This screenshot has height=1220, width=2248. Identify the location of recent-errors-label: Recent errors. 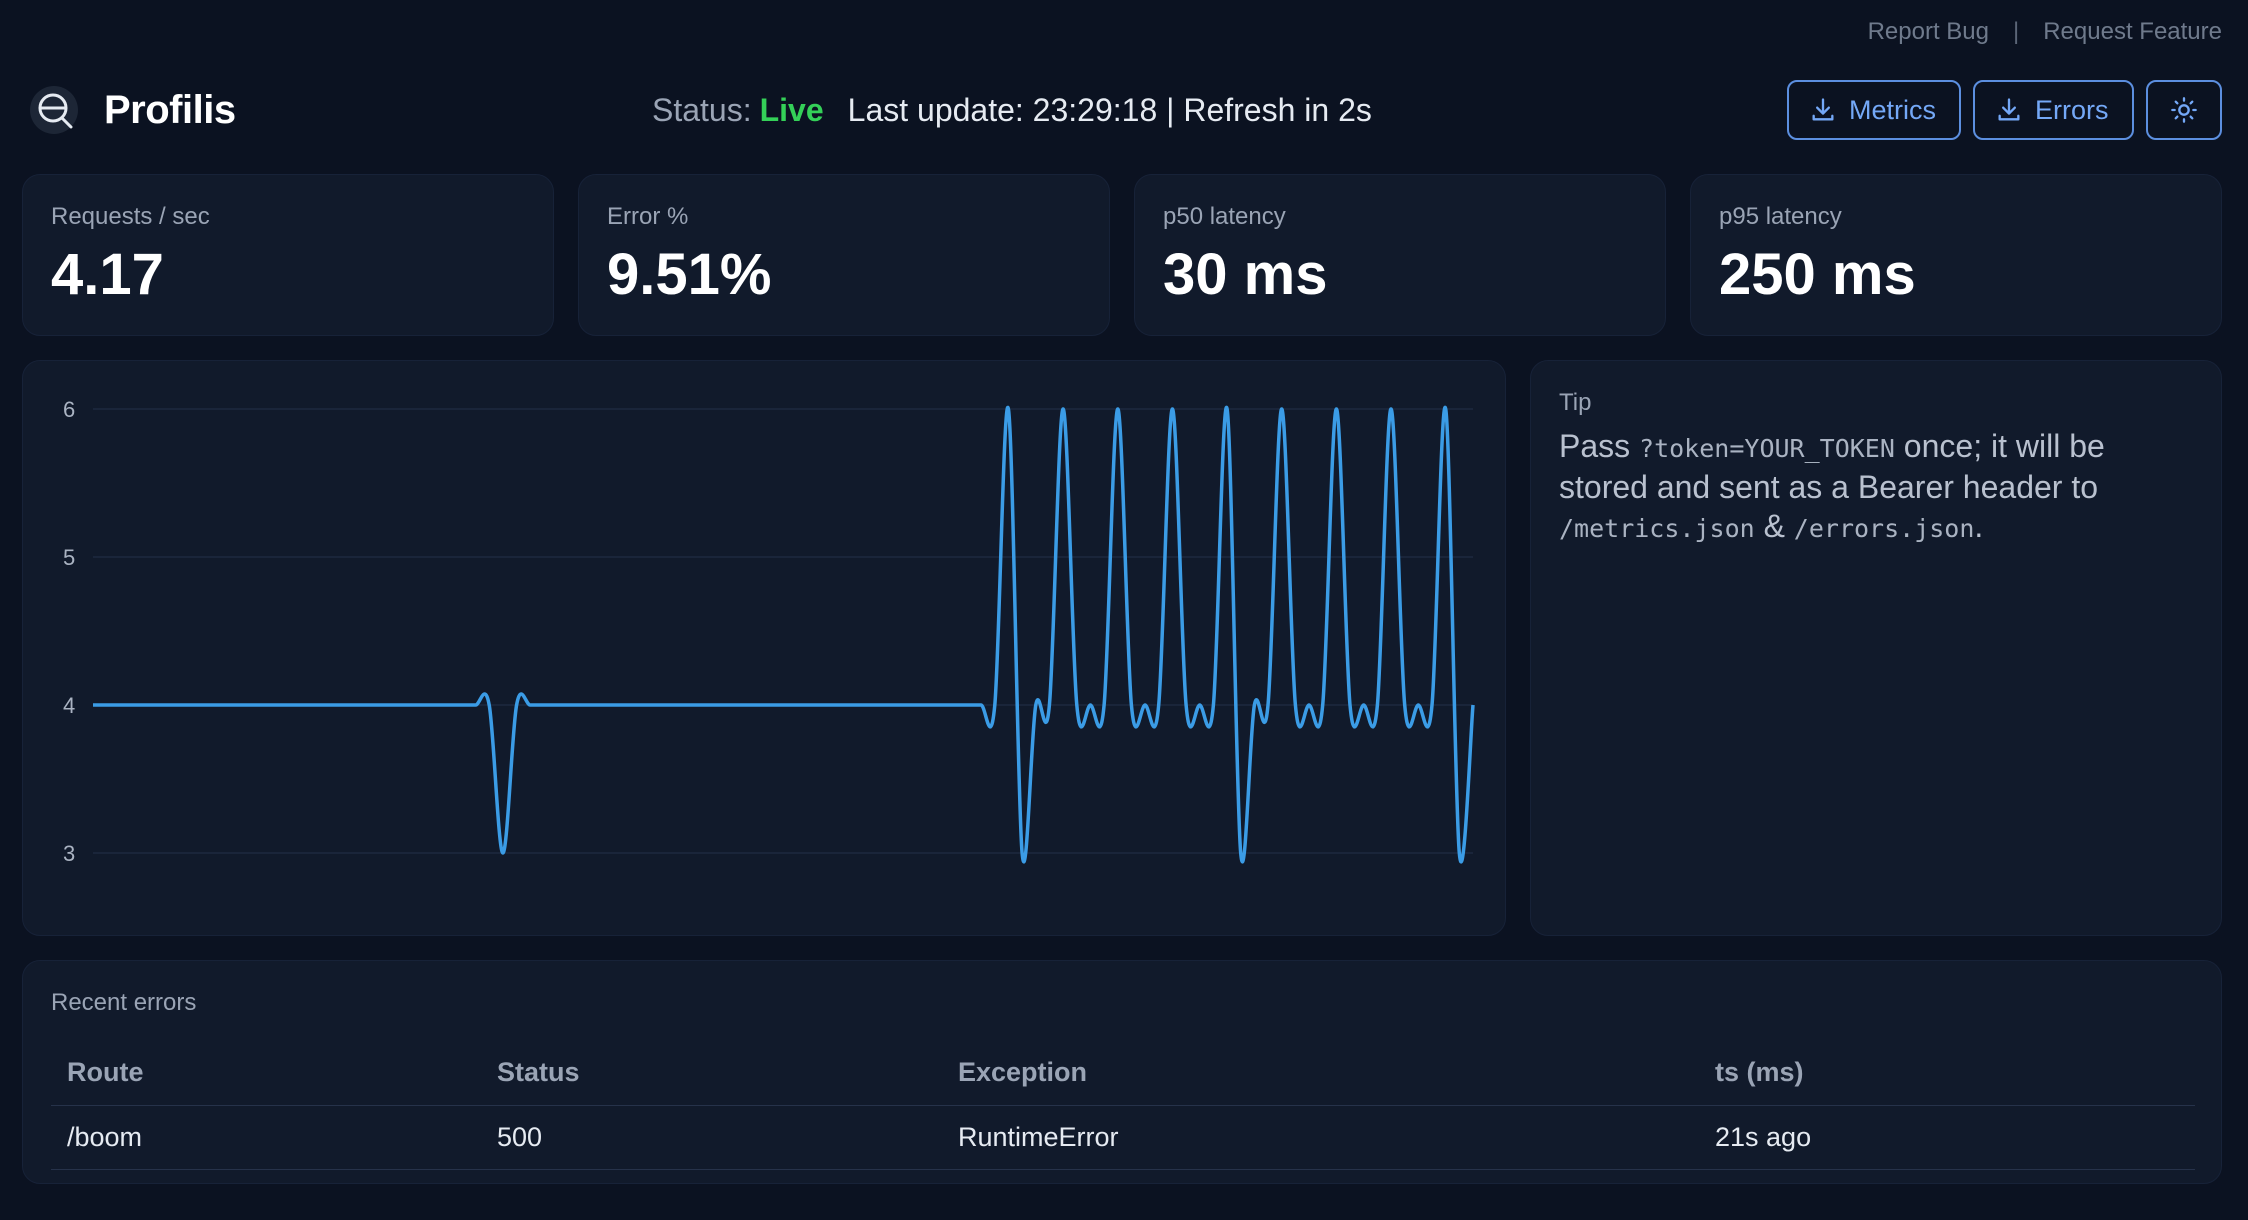
(124, 1002).